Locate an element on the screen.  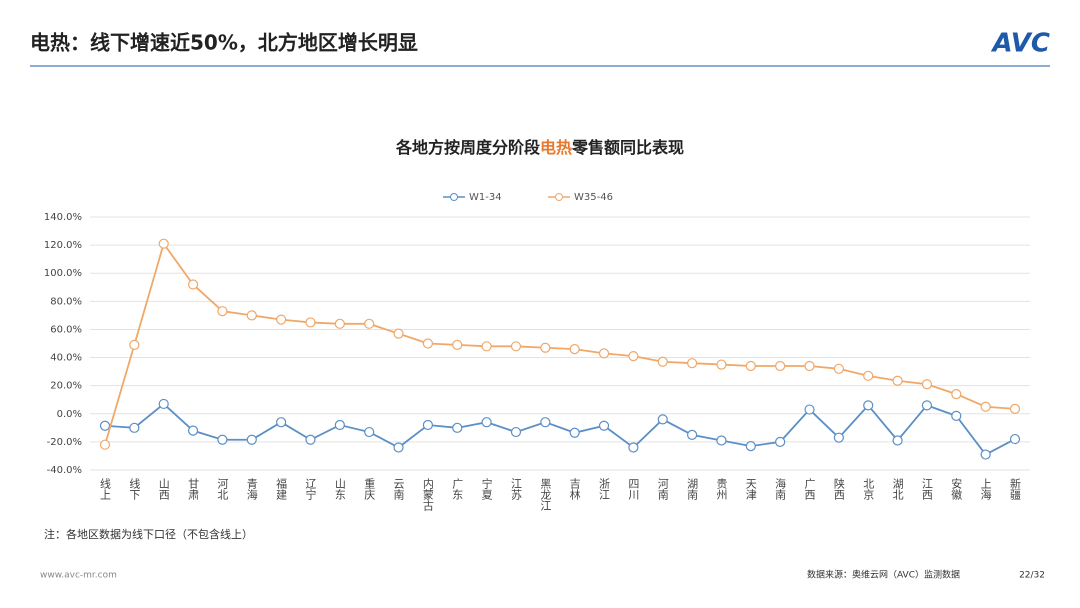
page-number: 22/32 is located at coordinates (1032, 576).